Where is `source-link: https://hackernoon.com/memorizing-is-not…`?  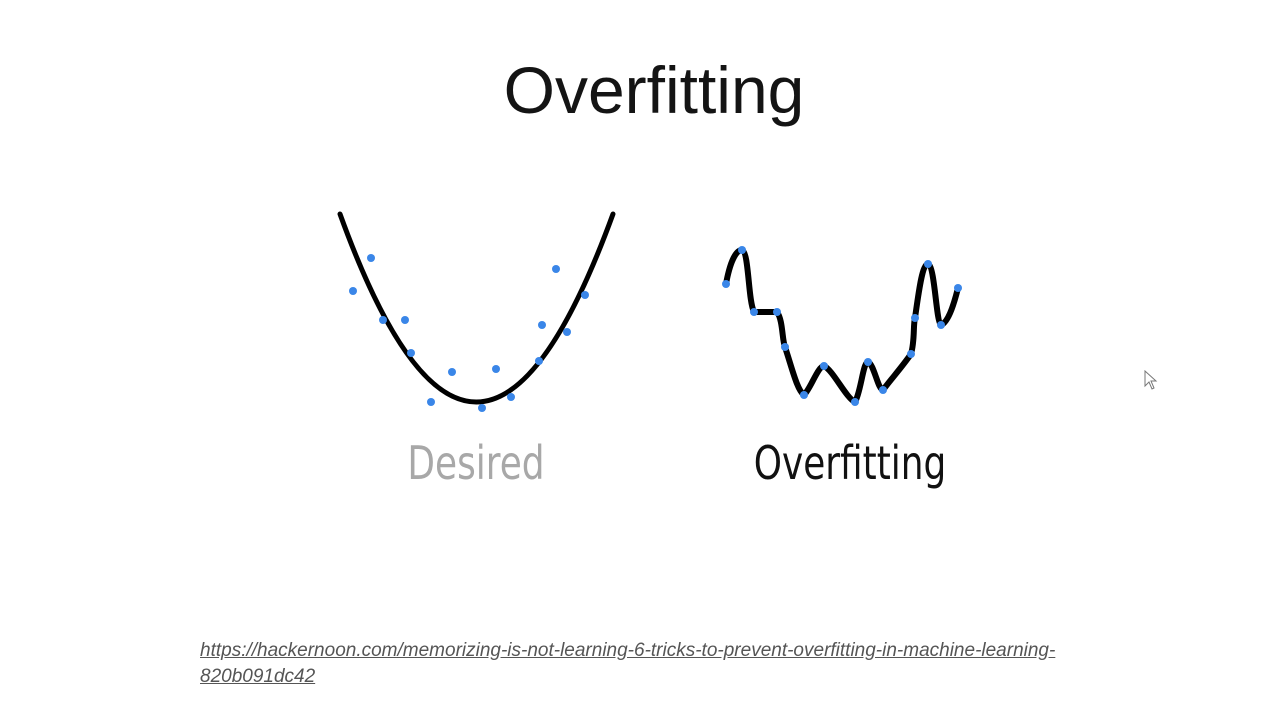
source-link: https://hackernoon.com/memorizing-is-not… is located at coordinates (628, 663).